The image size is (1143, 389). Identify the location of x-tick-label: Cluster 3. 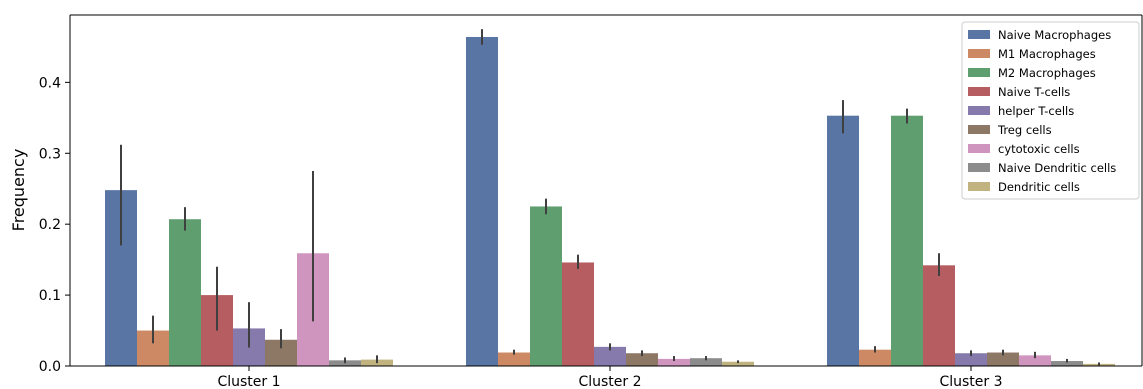
(970, 381).